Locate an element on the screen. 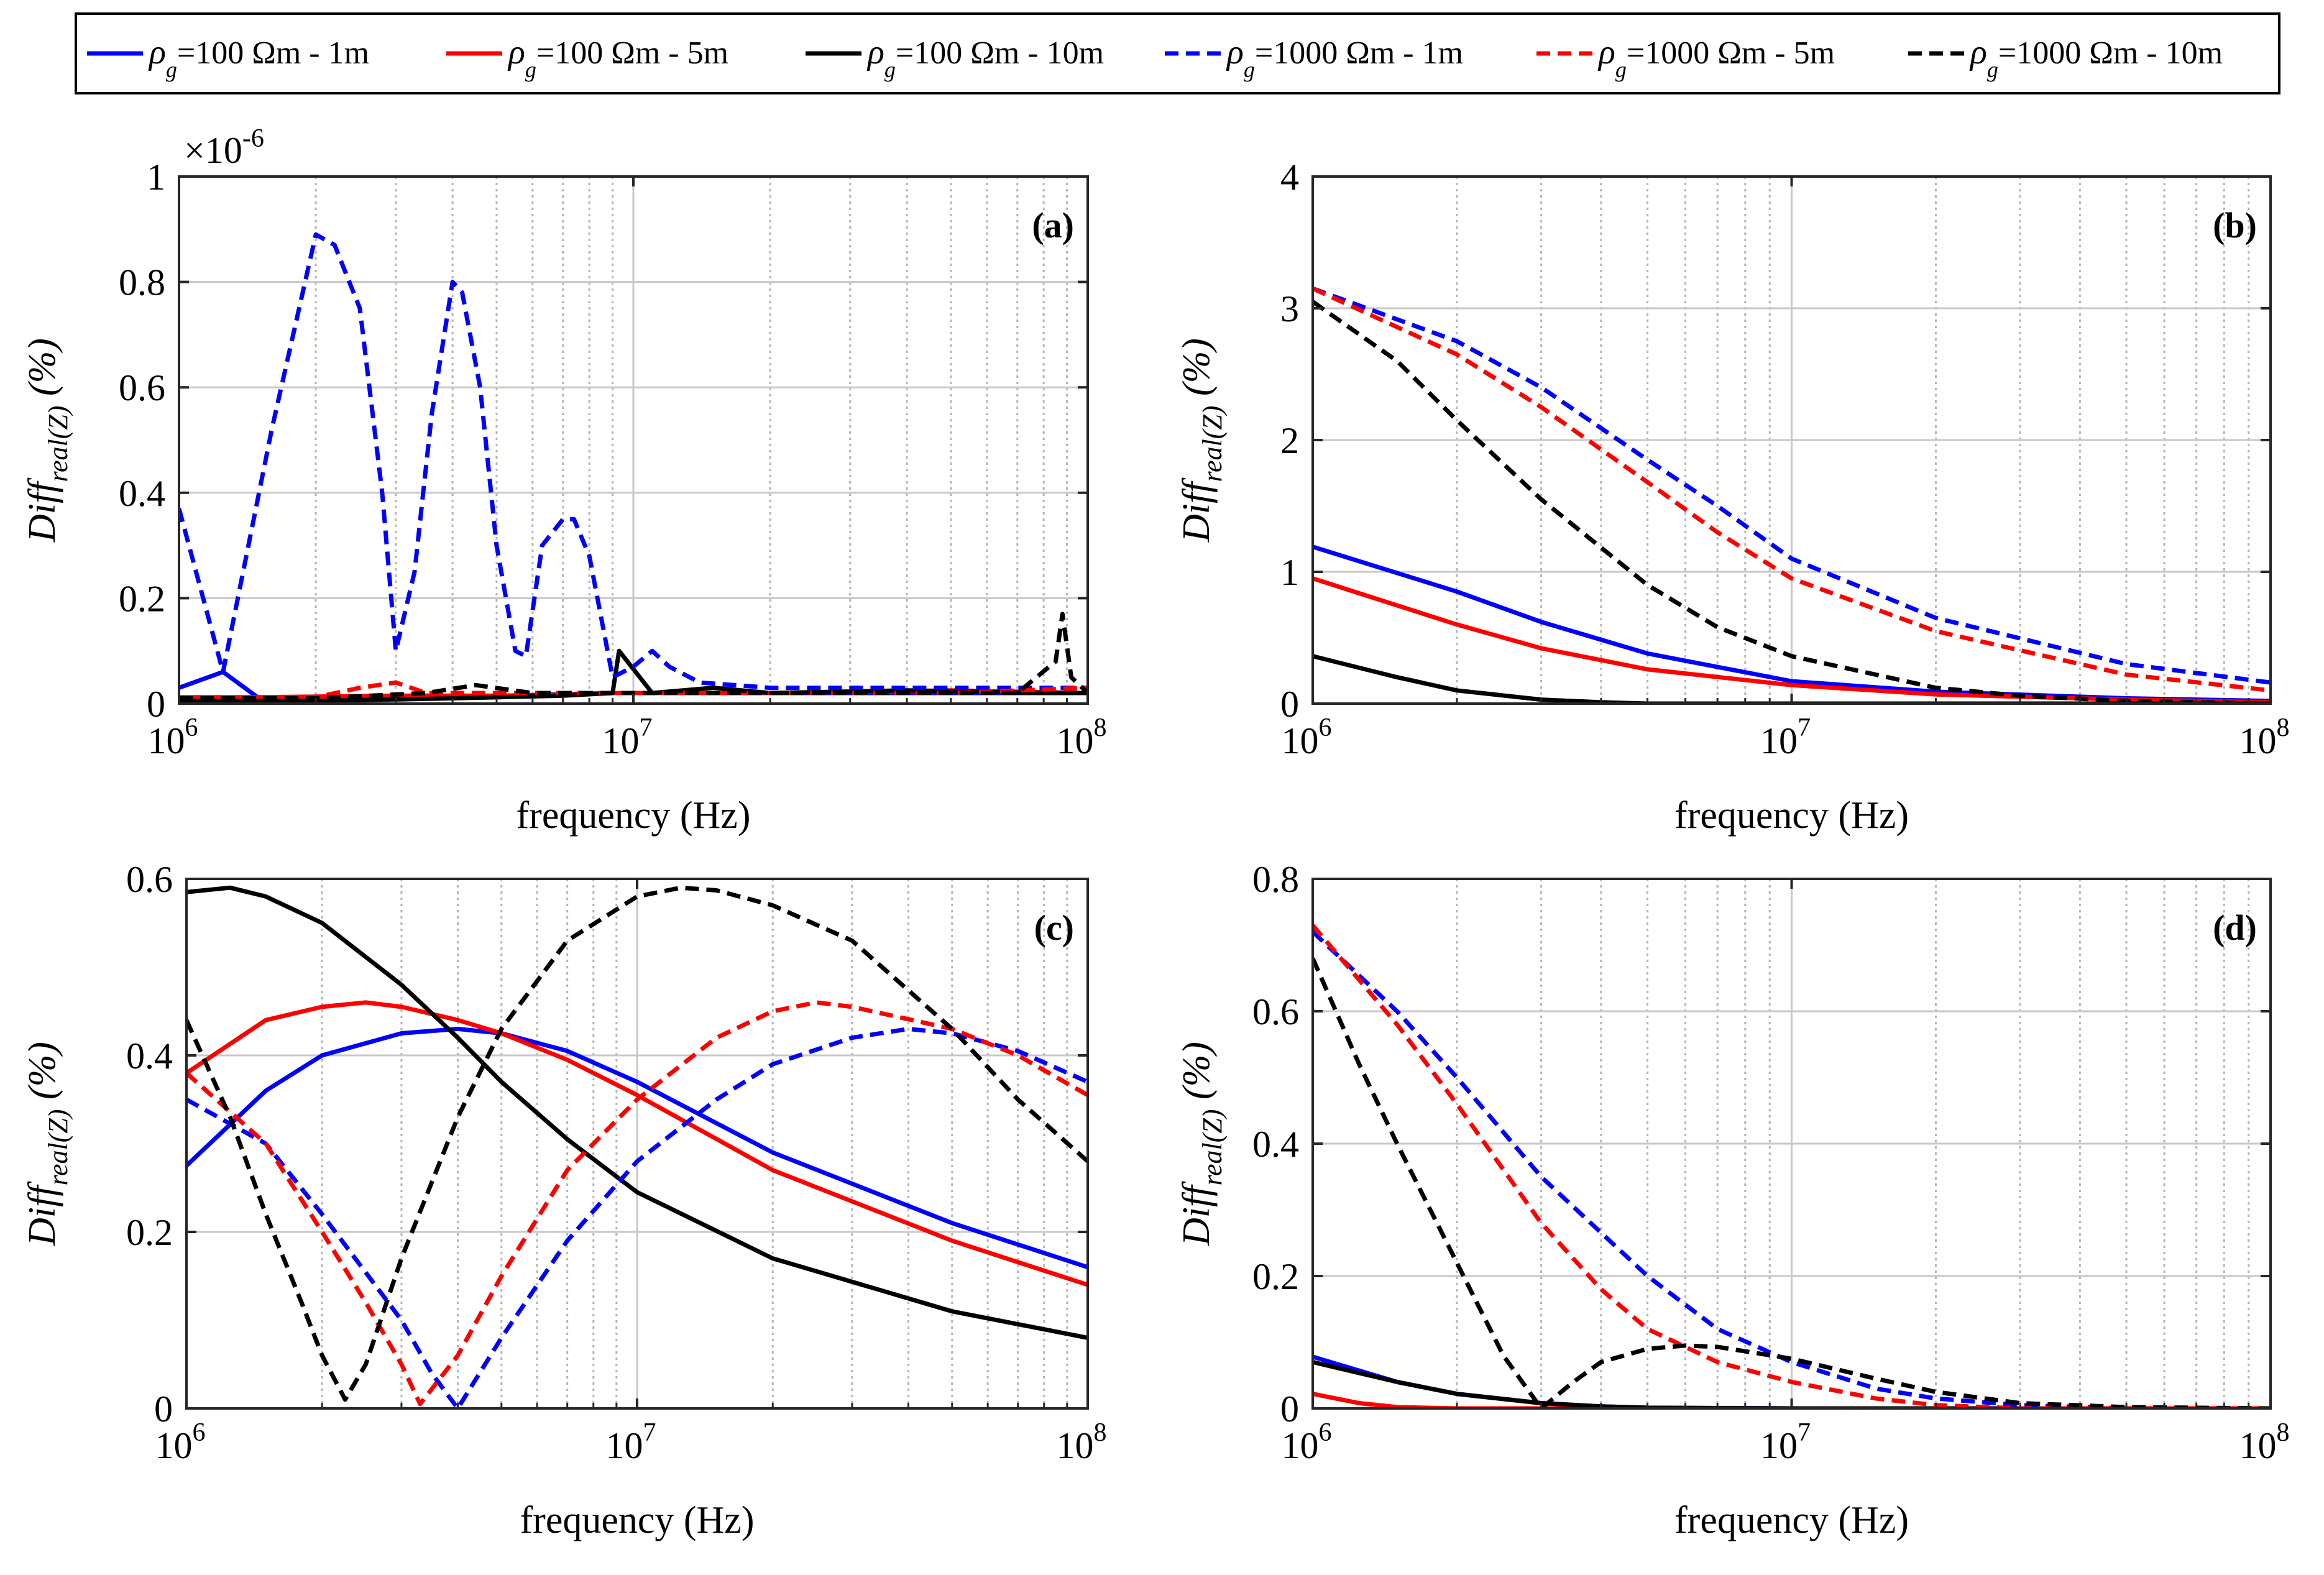  legend-entry: ρg=100 Ωm - 10m is located at coordinates (955, 57).